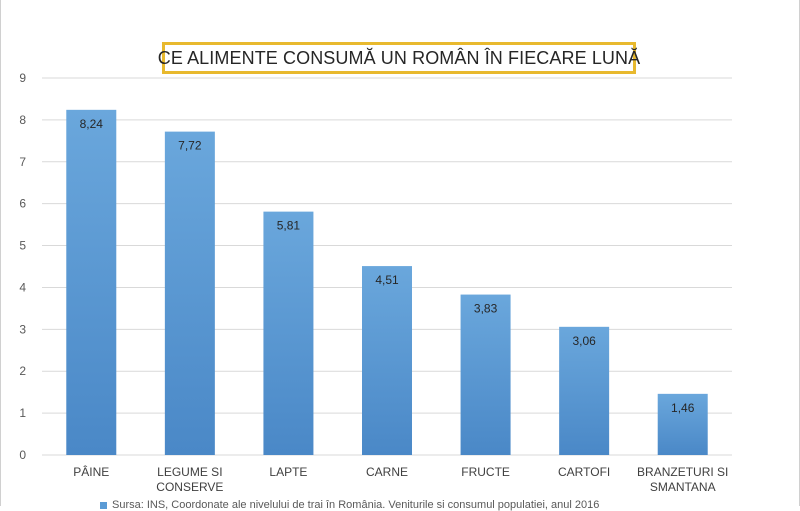  I want to click on data-label: 3,06, so click(584, 341).